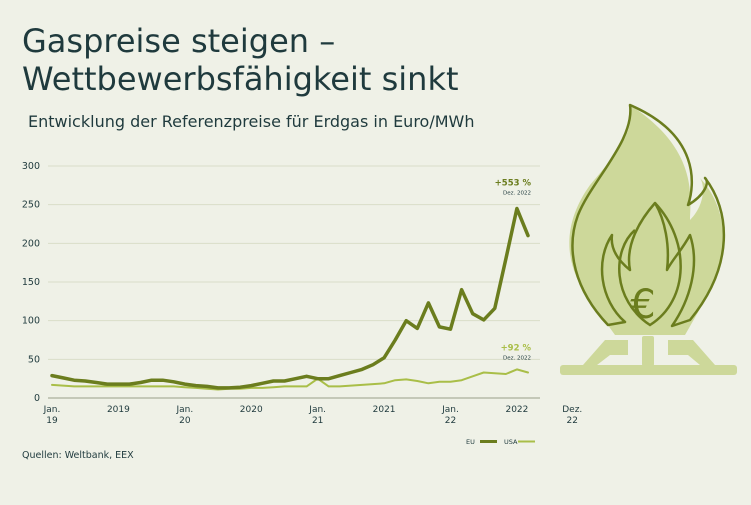 The image size is (751, 505). I want to click on x-tick-label: 2022, so click(516, 410).